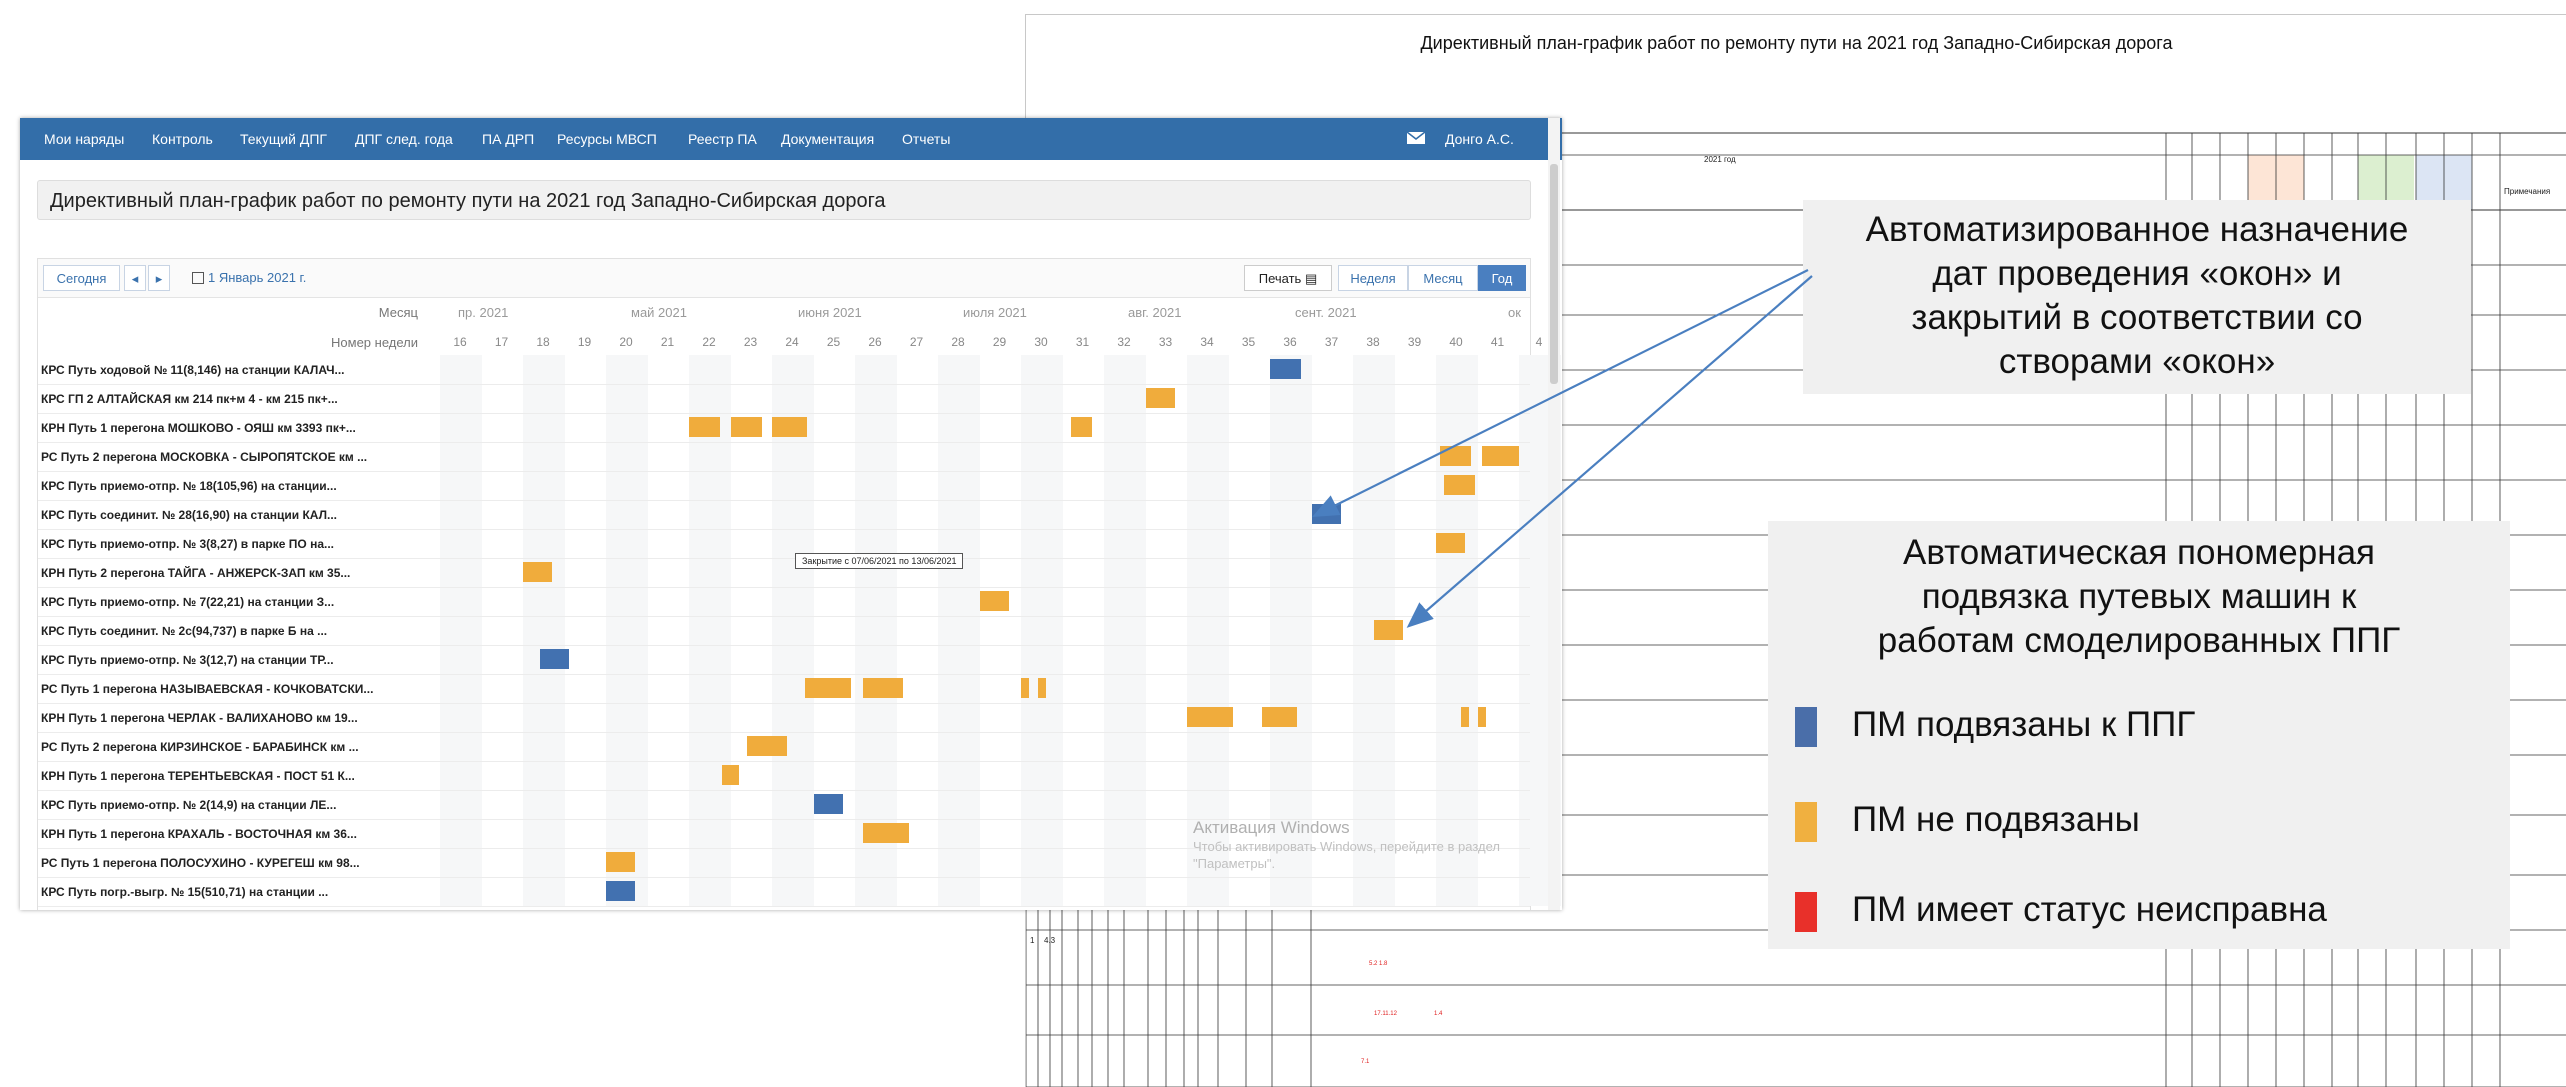  What do you see at coordinates (135, 278) in the screenshot?
I see `prev-button: ◂` at bounding box center [135, 278].